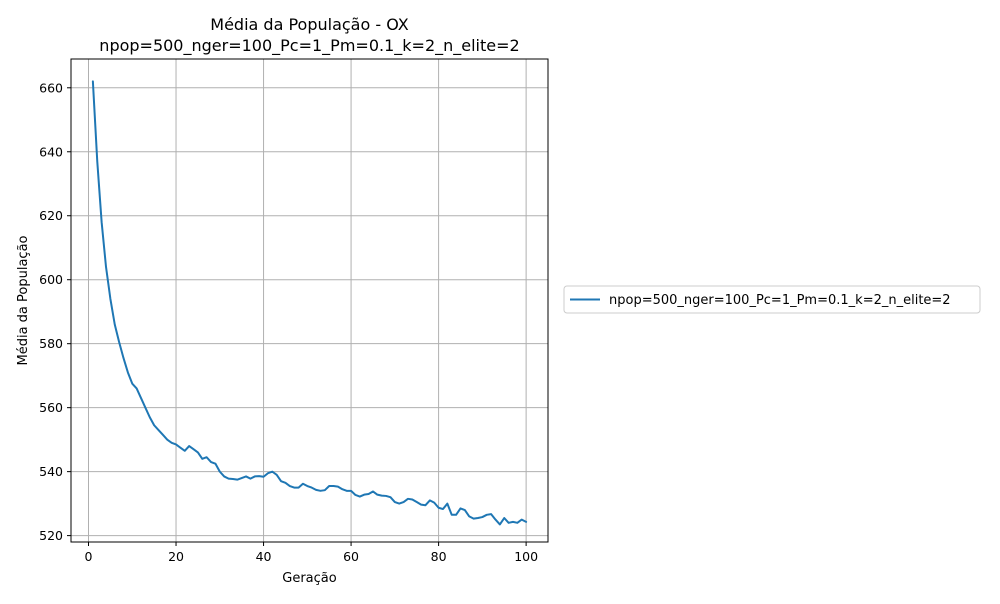  I want to click on chart-title: Média da População - OX, so click(309, 24).